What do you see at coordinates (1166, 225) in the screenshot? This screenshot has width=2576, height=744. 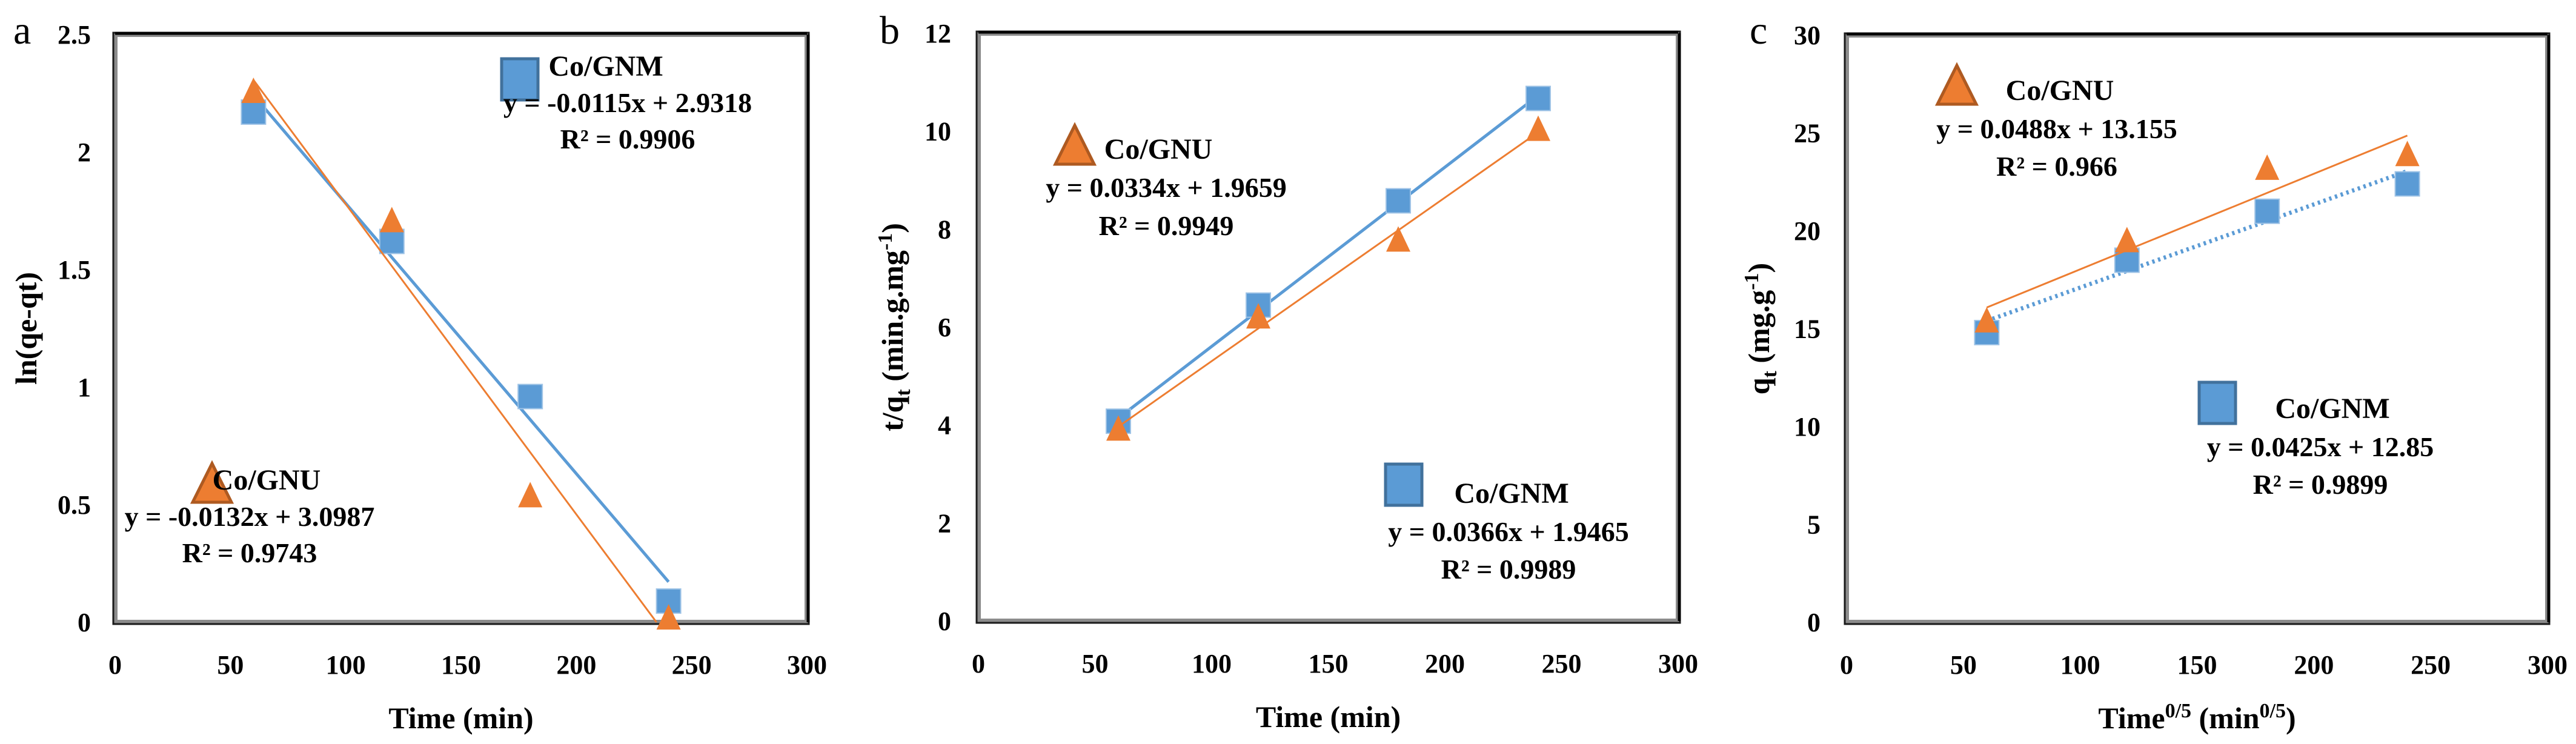 I see `trendline-r-squared: R² = 0.9949` at bounding box center [1166, 225].